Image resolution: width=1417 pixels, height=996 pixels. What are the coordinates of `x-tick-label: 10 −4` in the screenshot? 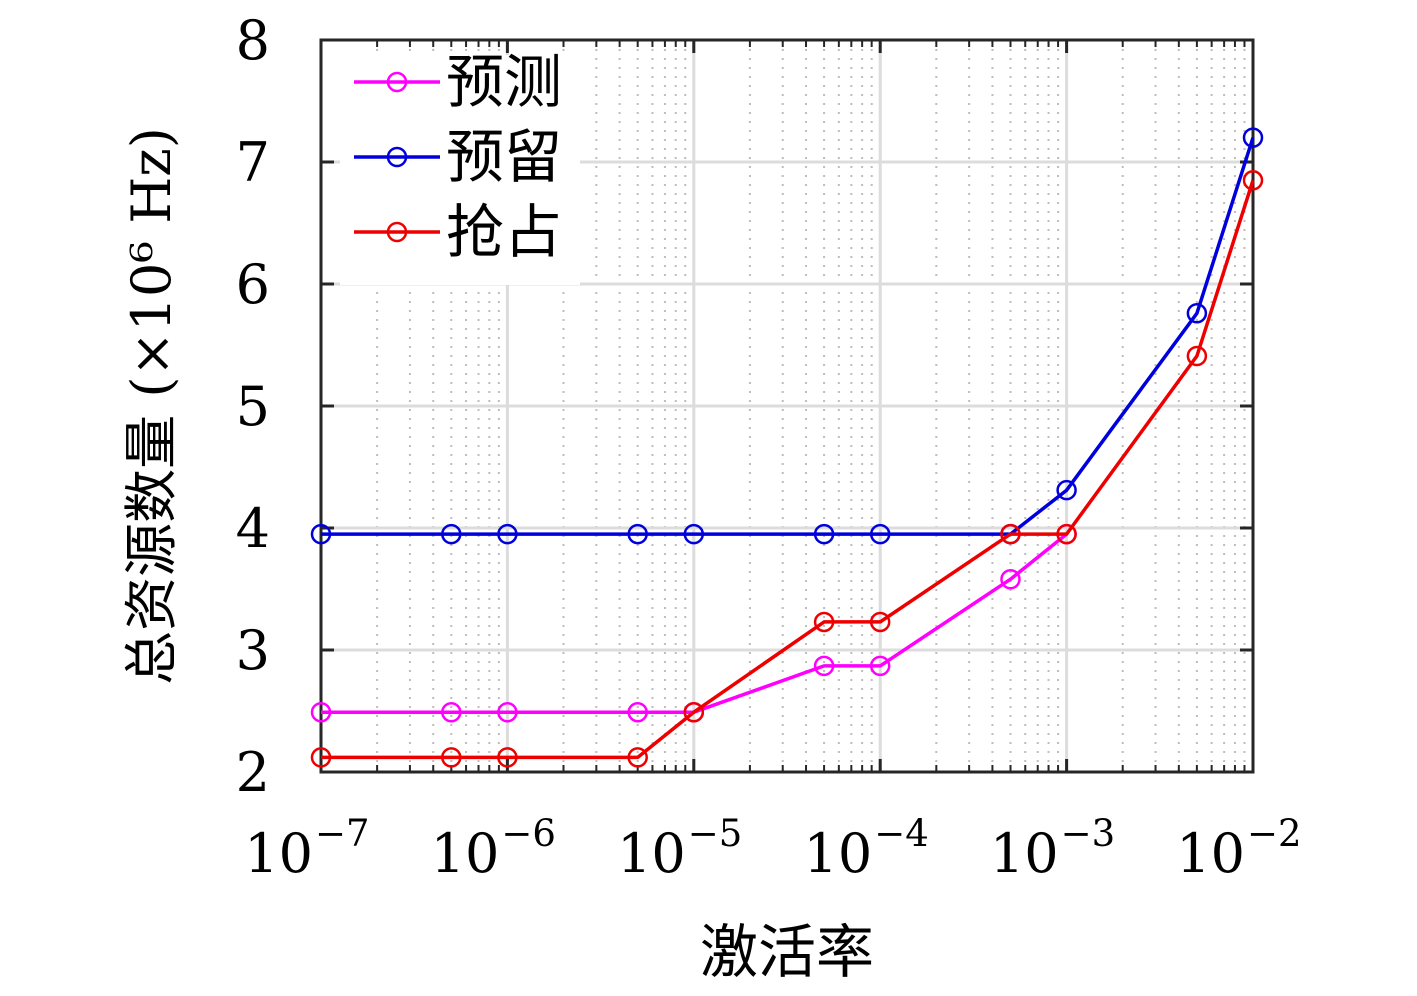 It's located at (865, 848).